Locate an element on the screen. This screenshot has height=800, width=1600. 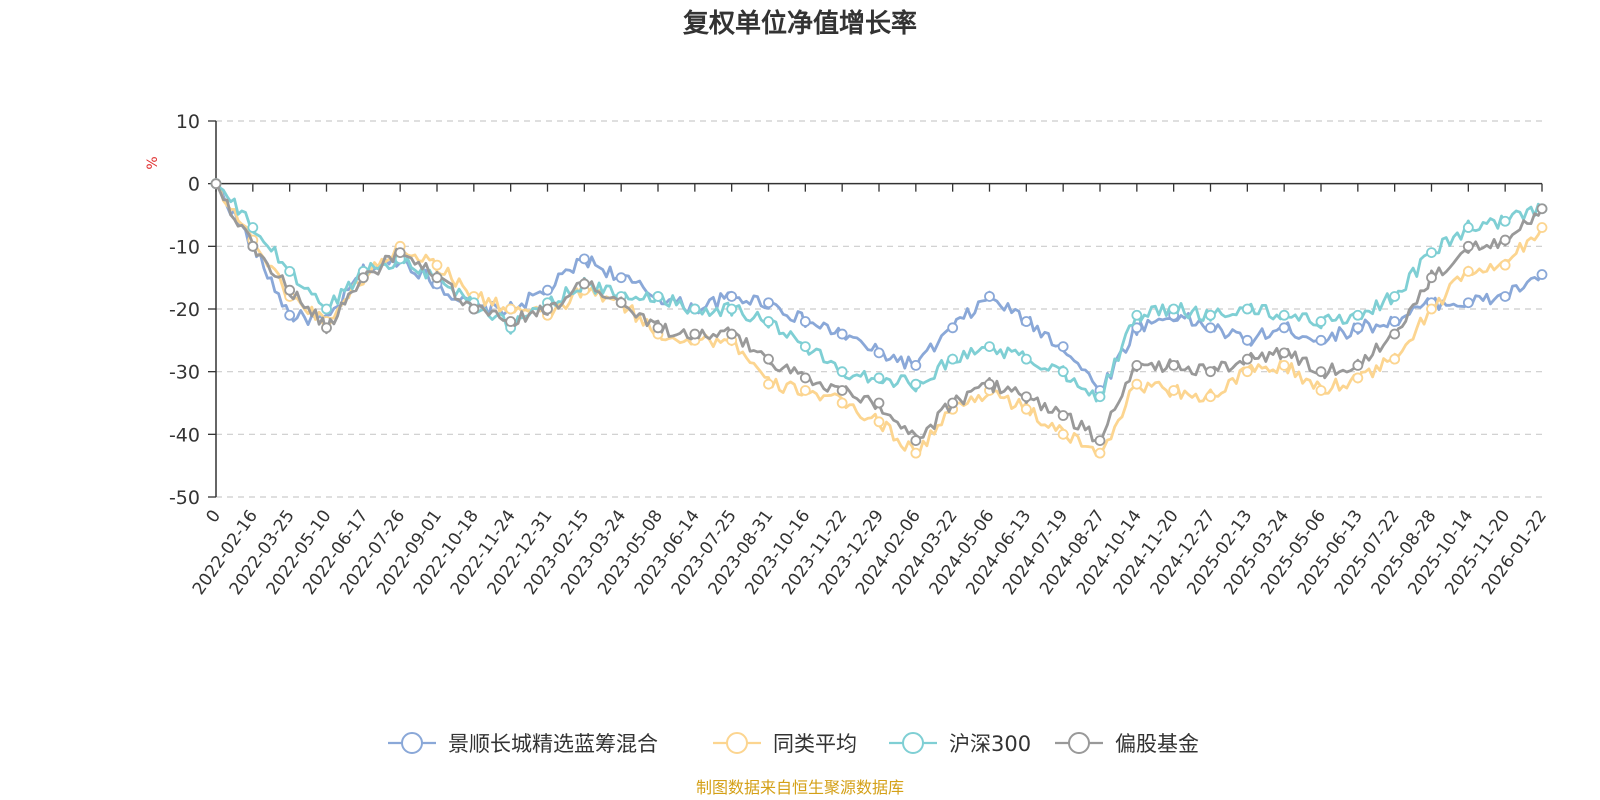
legend-item: 偏股基金 is located at coordinates (1127, 744).